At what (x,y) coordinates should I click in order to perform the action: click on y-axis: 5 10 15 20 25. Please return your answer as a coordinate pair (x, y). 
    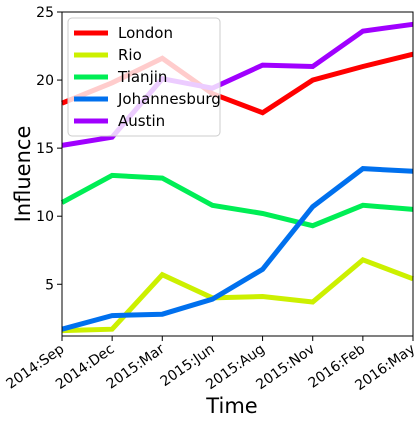
    Looking at the image, I should click on (49, 149).